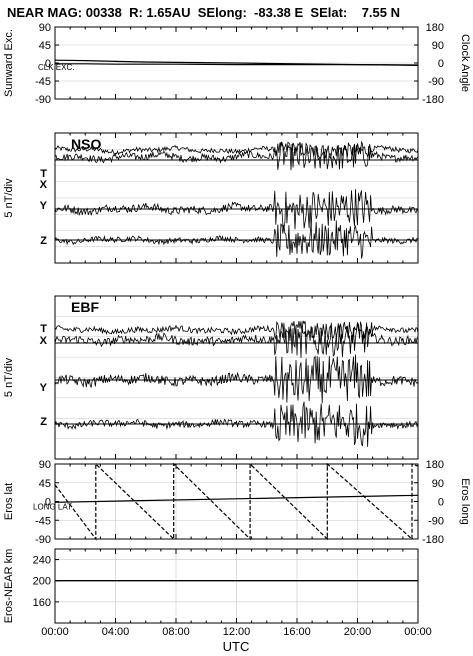  I want to click on eros-annotation: LONG LAT, so click(52, 507).